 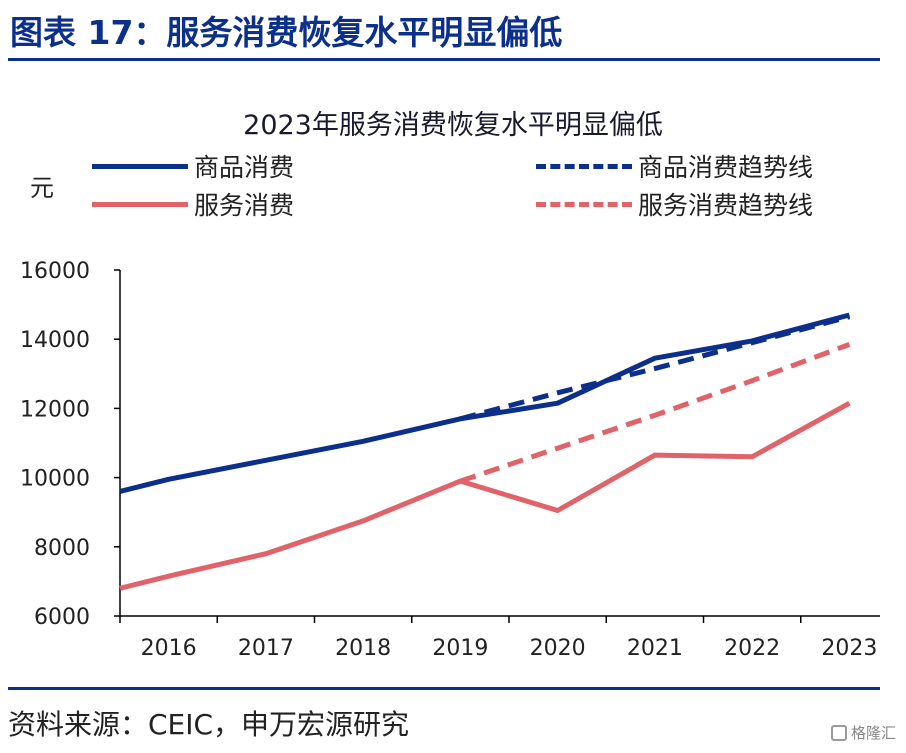 What do you see at coordinates (169, 648) in the screenshot?
I see `x-tick-label: 2016` at bounding box center [169, 648].